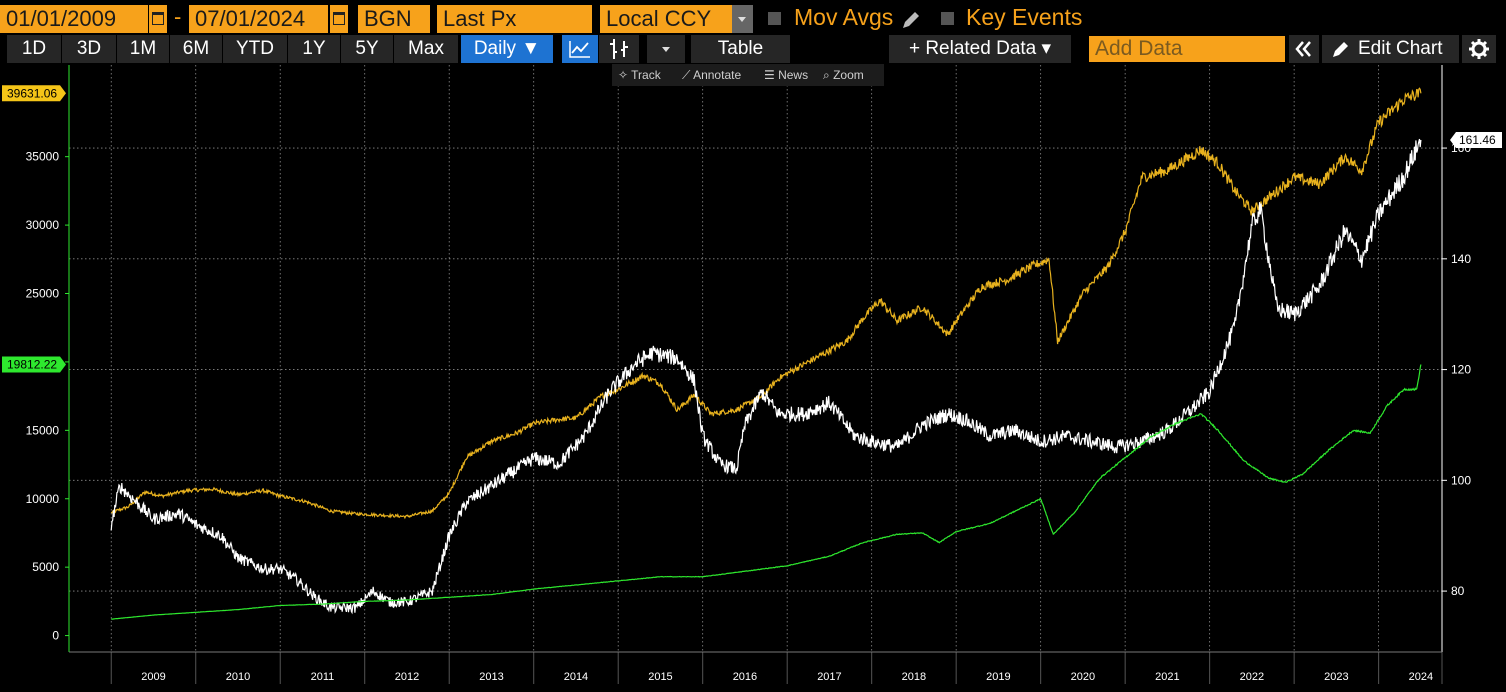 The width and height of the screenshot is (1506, 692). Describe the element at coordinates (1458, 591) in the screenshot. I see `right-tick-label: 80` at that location.